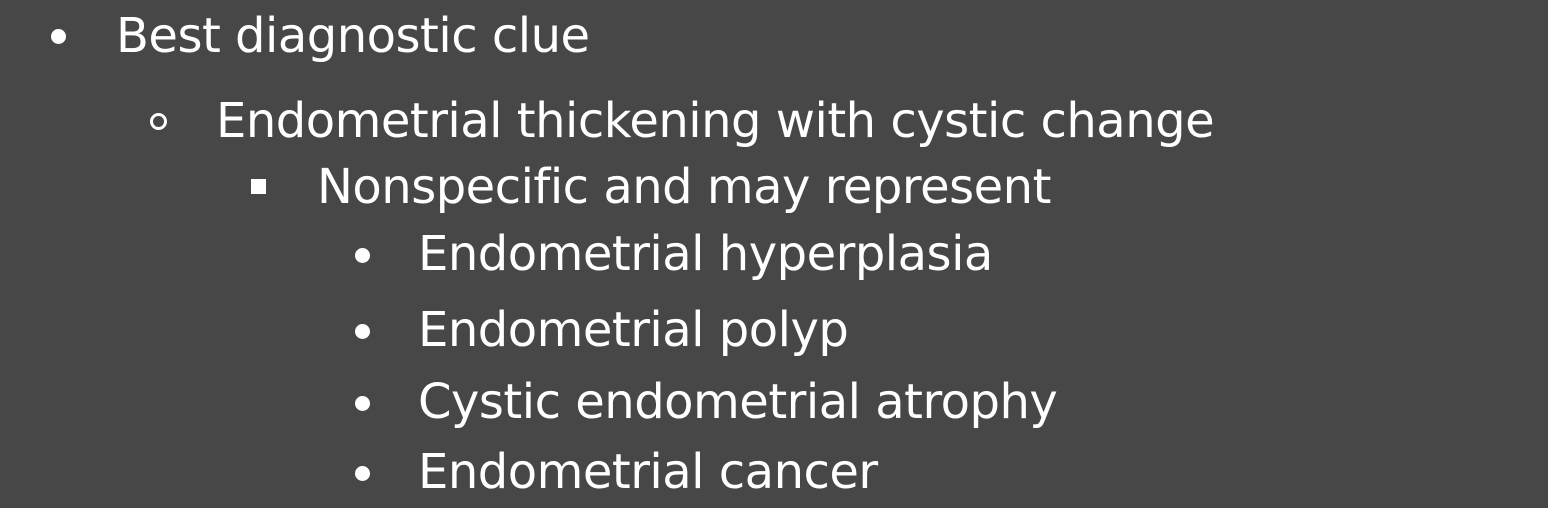 This screenshot has height=508, width=1548. Describe the element at coordinates (353, 36) in the screenshot. I see `bullet-text: Best diagnostic clue` at that location.